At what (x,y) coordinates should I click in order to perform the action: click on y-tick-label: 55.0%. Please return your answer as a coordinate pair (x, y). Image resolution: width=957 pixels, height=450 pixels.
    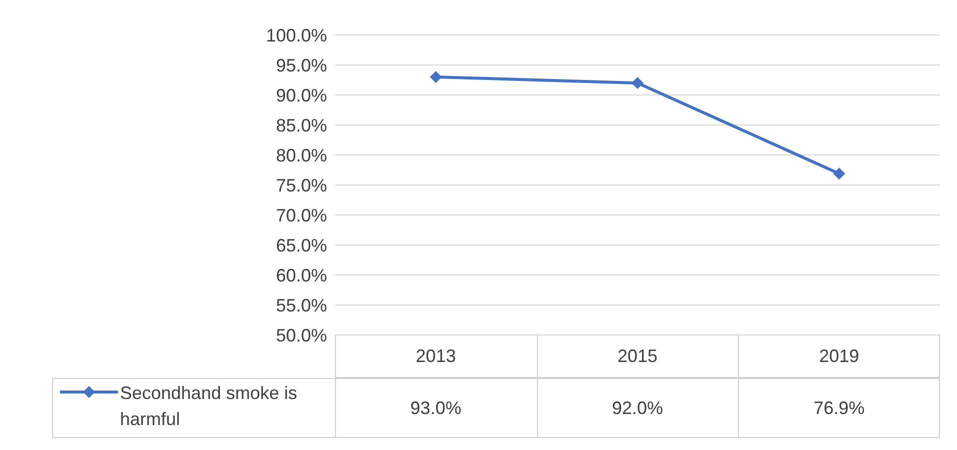
    Looking at the image, I should click on (301, 305).